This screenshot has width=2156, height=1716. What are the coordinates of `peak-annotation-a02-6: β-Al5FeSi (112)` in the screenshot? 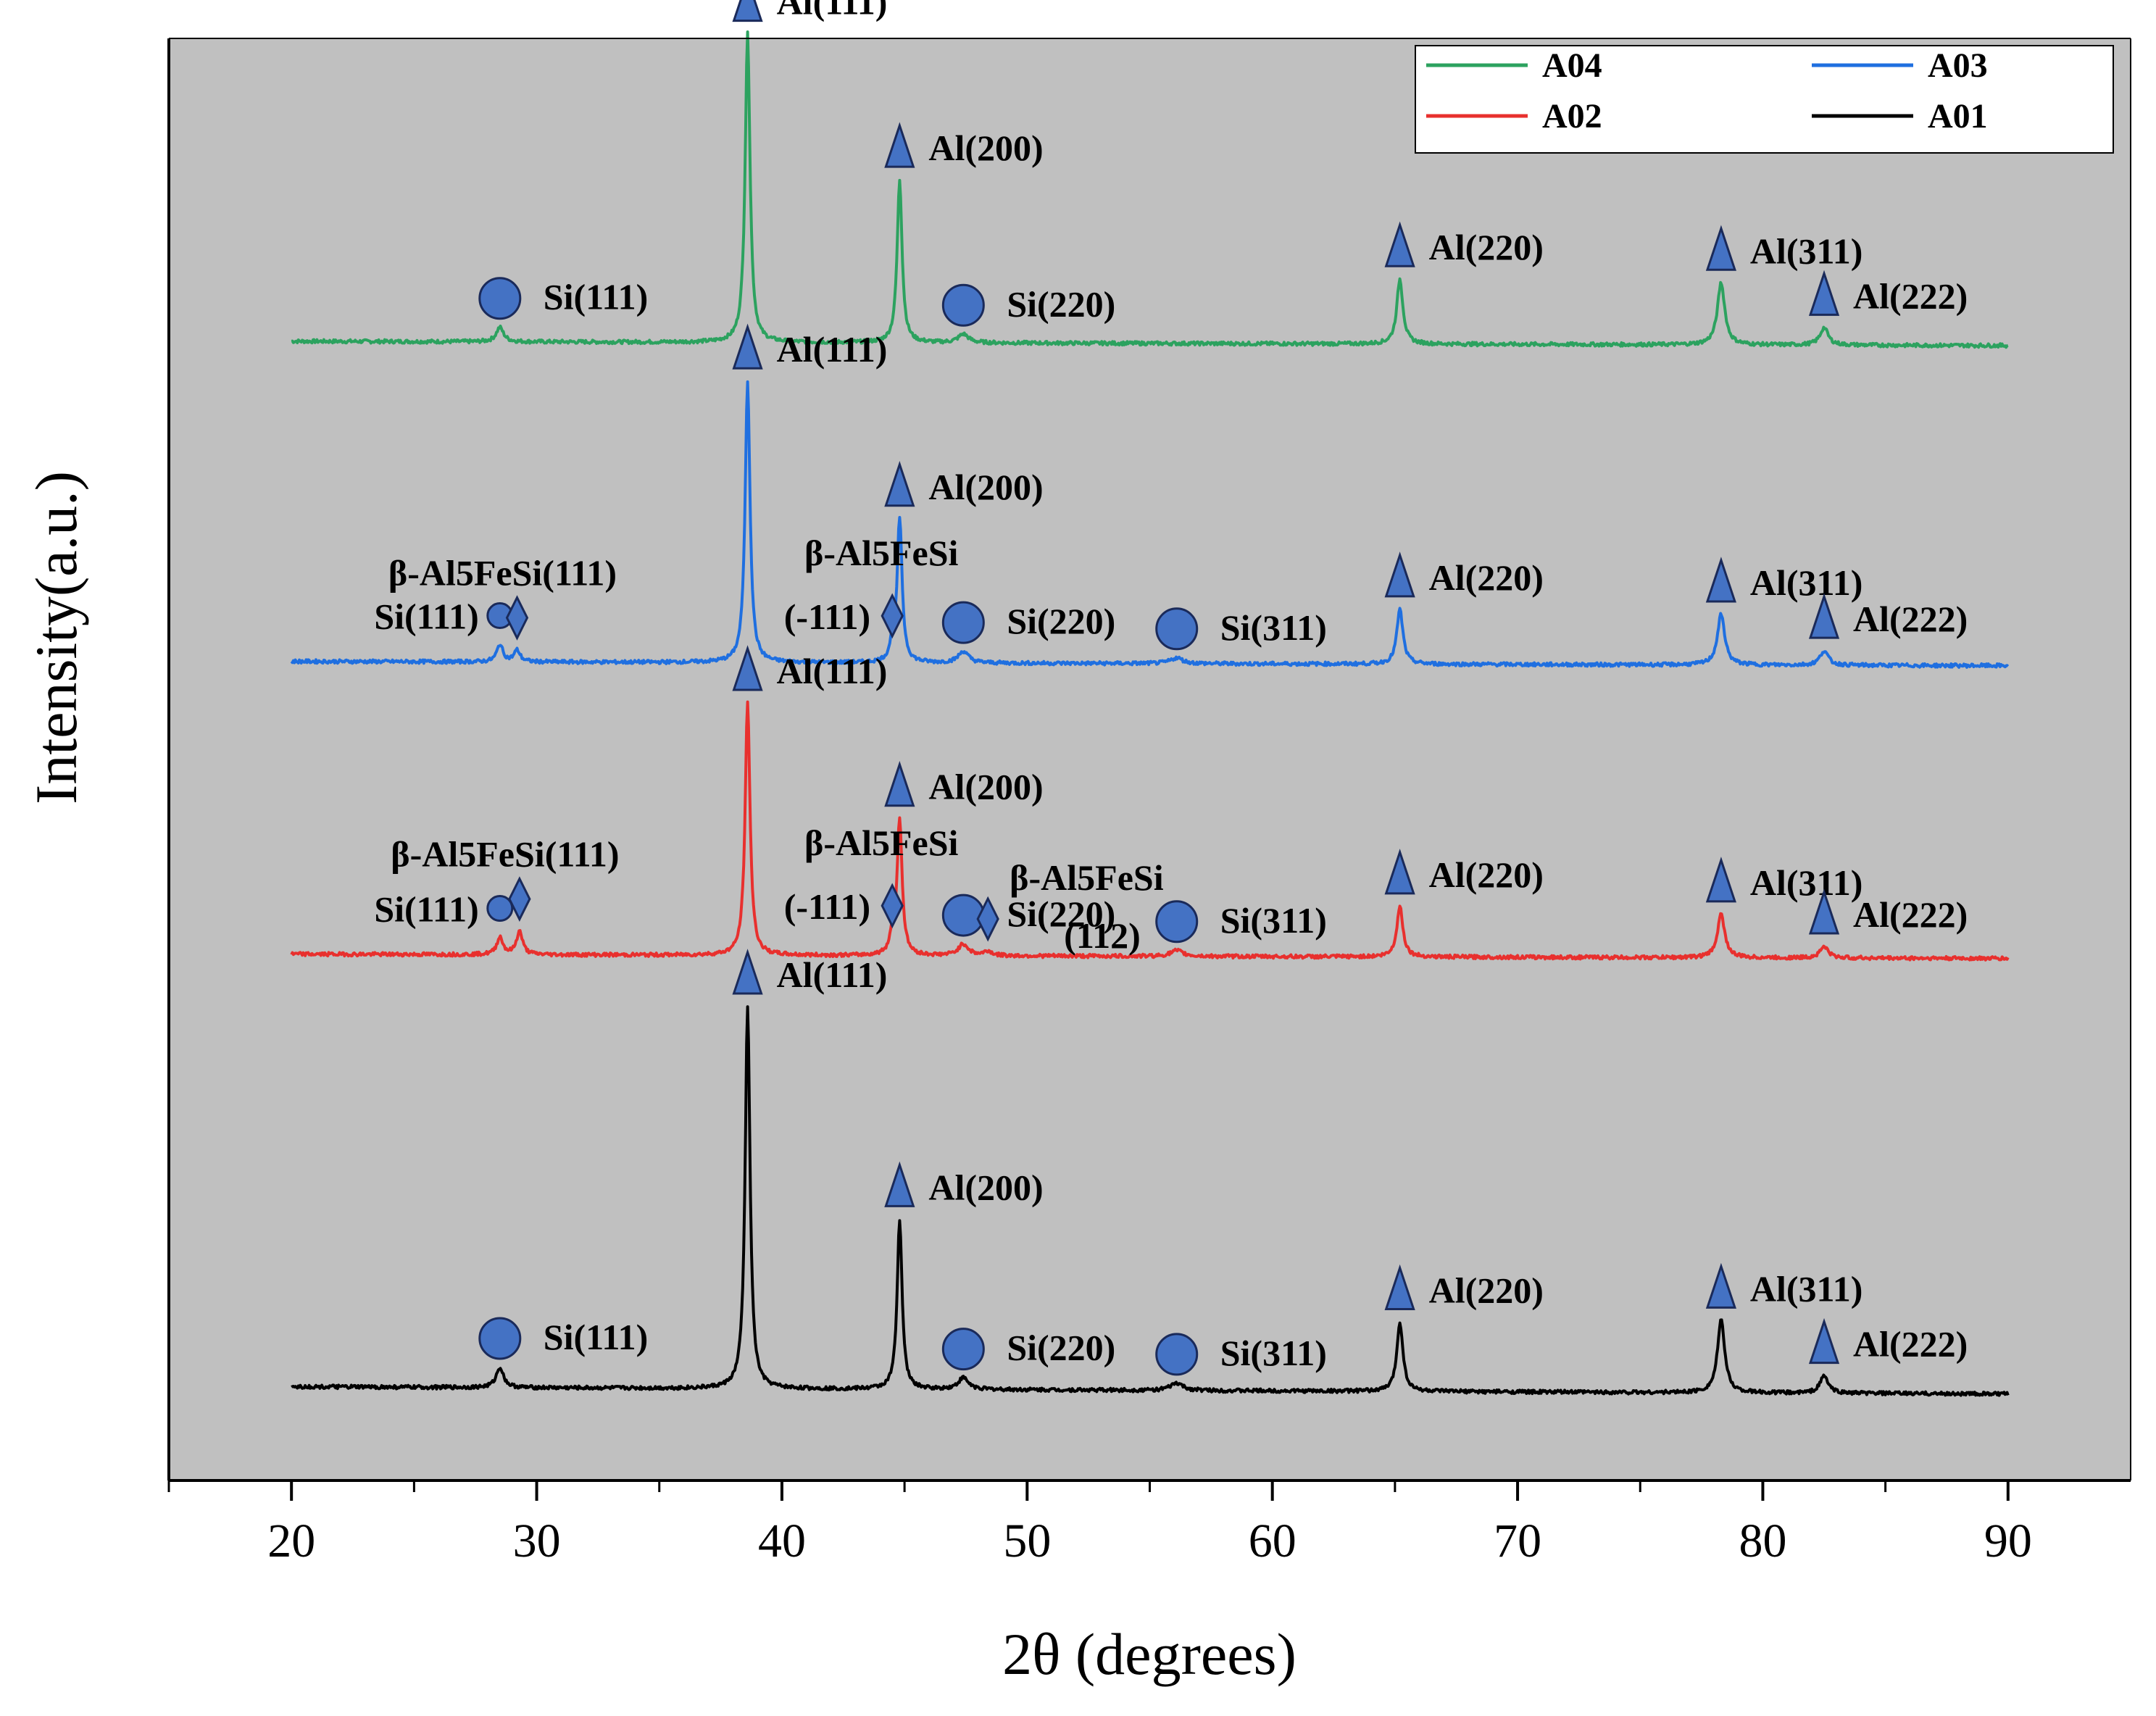 It's located at (1070, 906).